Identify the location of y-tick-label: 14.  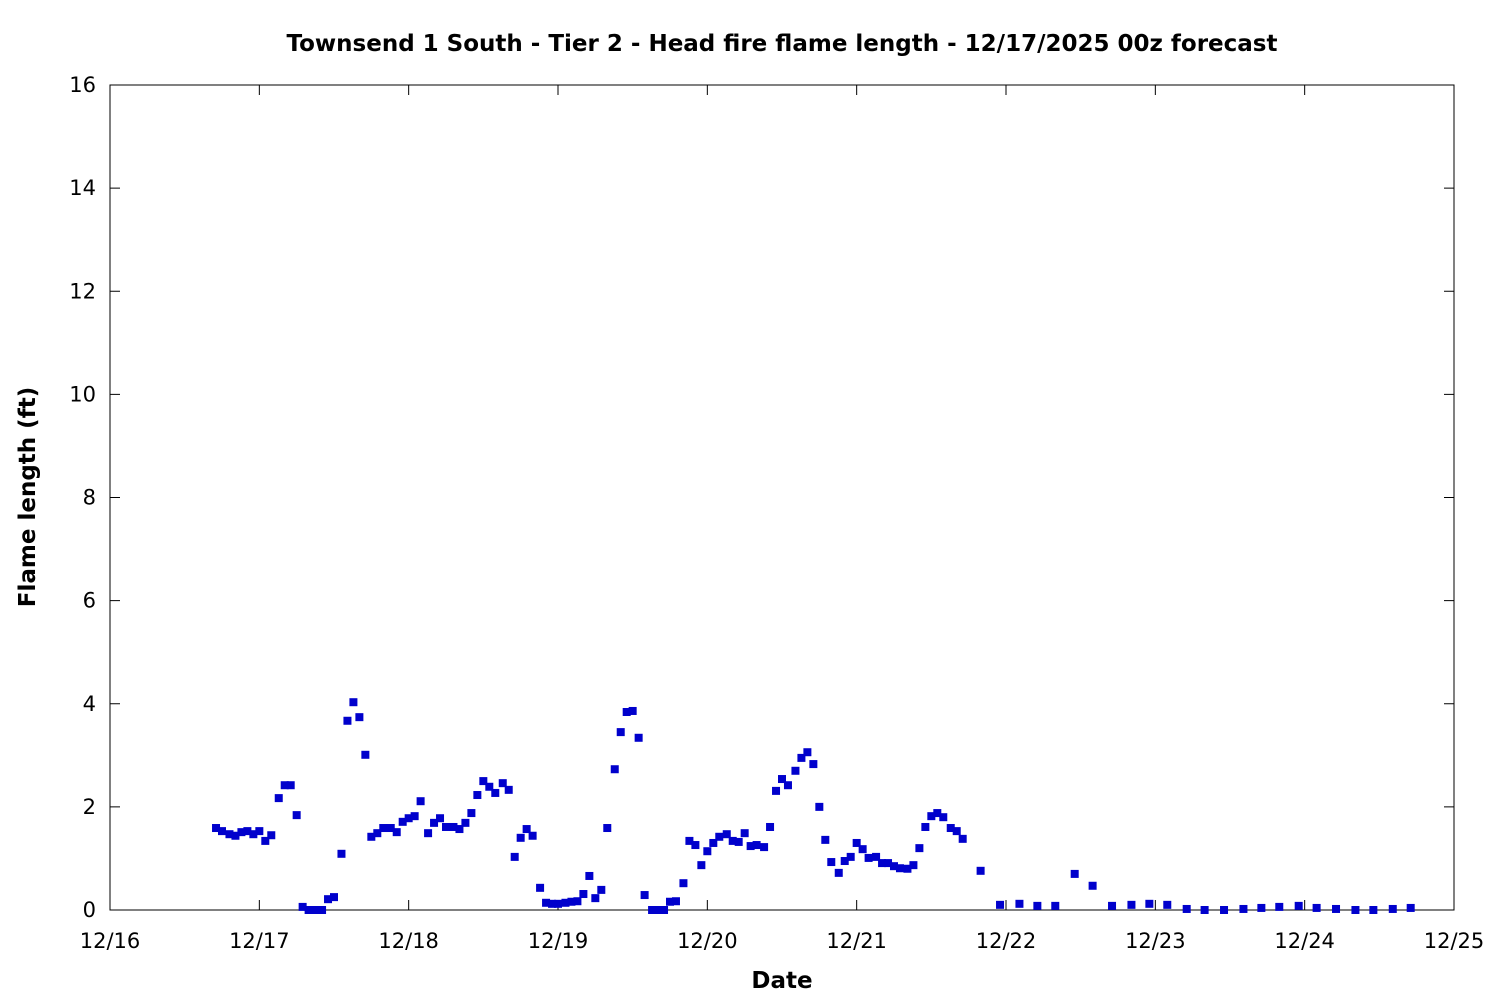
(82, 188).